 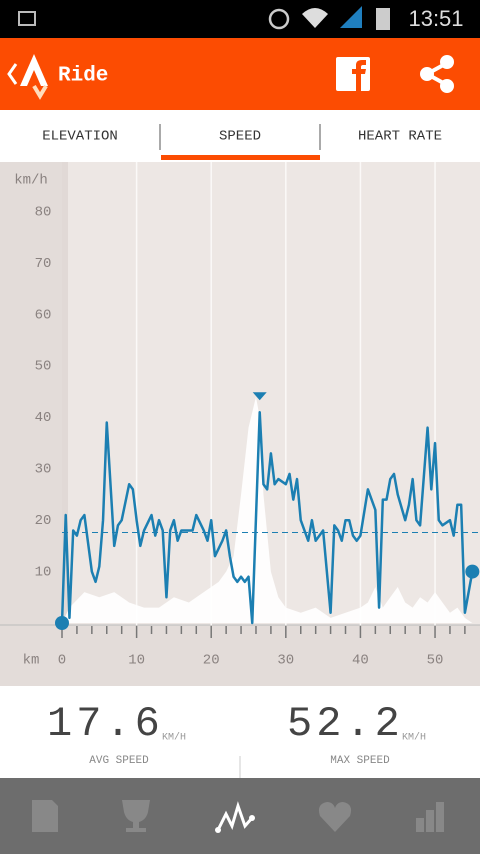 I want to click on activity-icon, so click(x=235, y=816).